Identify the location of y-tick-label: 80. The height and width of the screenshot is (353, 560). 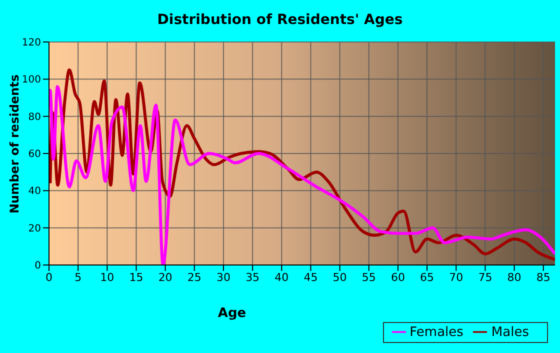
(34, 117).